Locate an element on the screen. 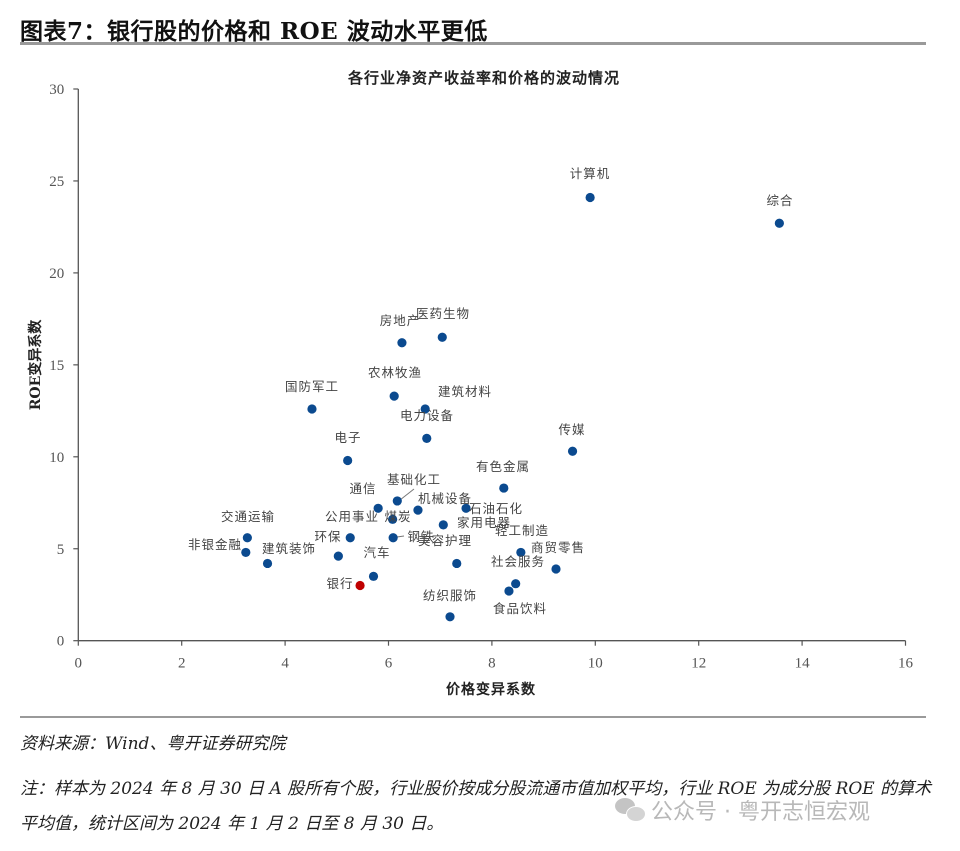  point-label: 综合 is located at coordinates (779, 200).